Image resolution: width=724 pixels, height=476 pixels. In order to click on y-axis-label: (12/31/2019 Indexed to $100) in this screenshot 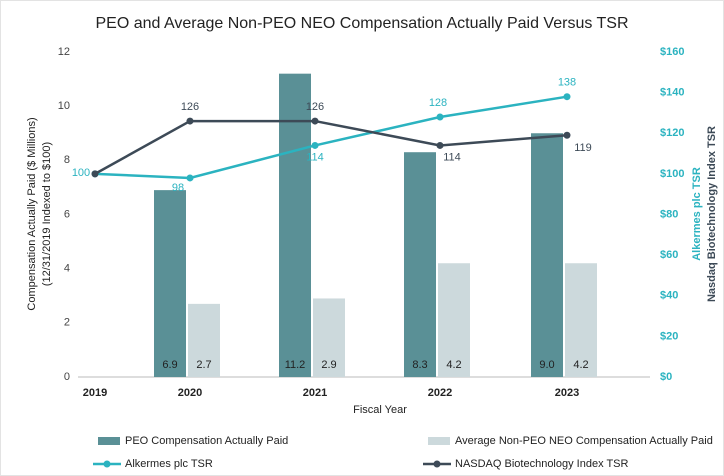, I will do `click(47, 214)`.